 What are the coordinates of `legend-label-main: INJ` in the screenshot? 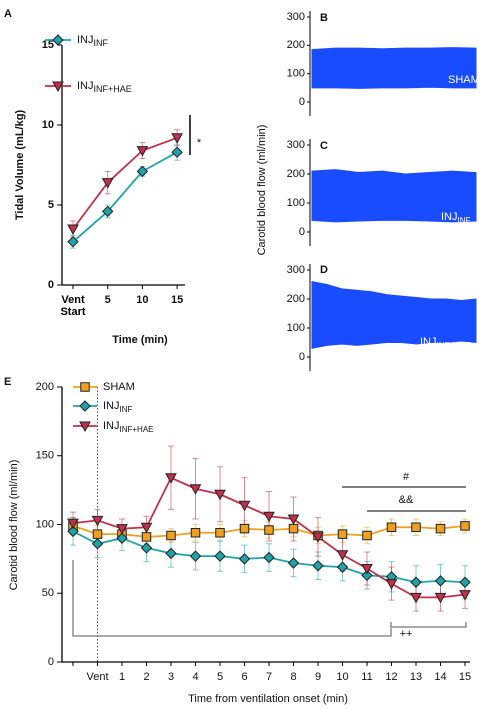 It's located at (111, 406).